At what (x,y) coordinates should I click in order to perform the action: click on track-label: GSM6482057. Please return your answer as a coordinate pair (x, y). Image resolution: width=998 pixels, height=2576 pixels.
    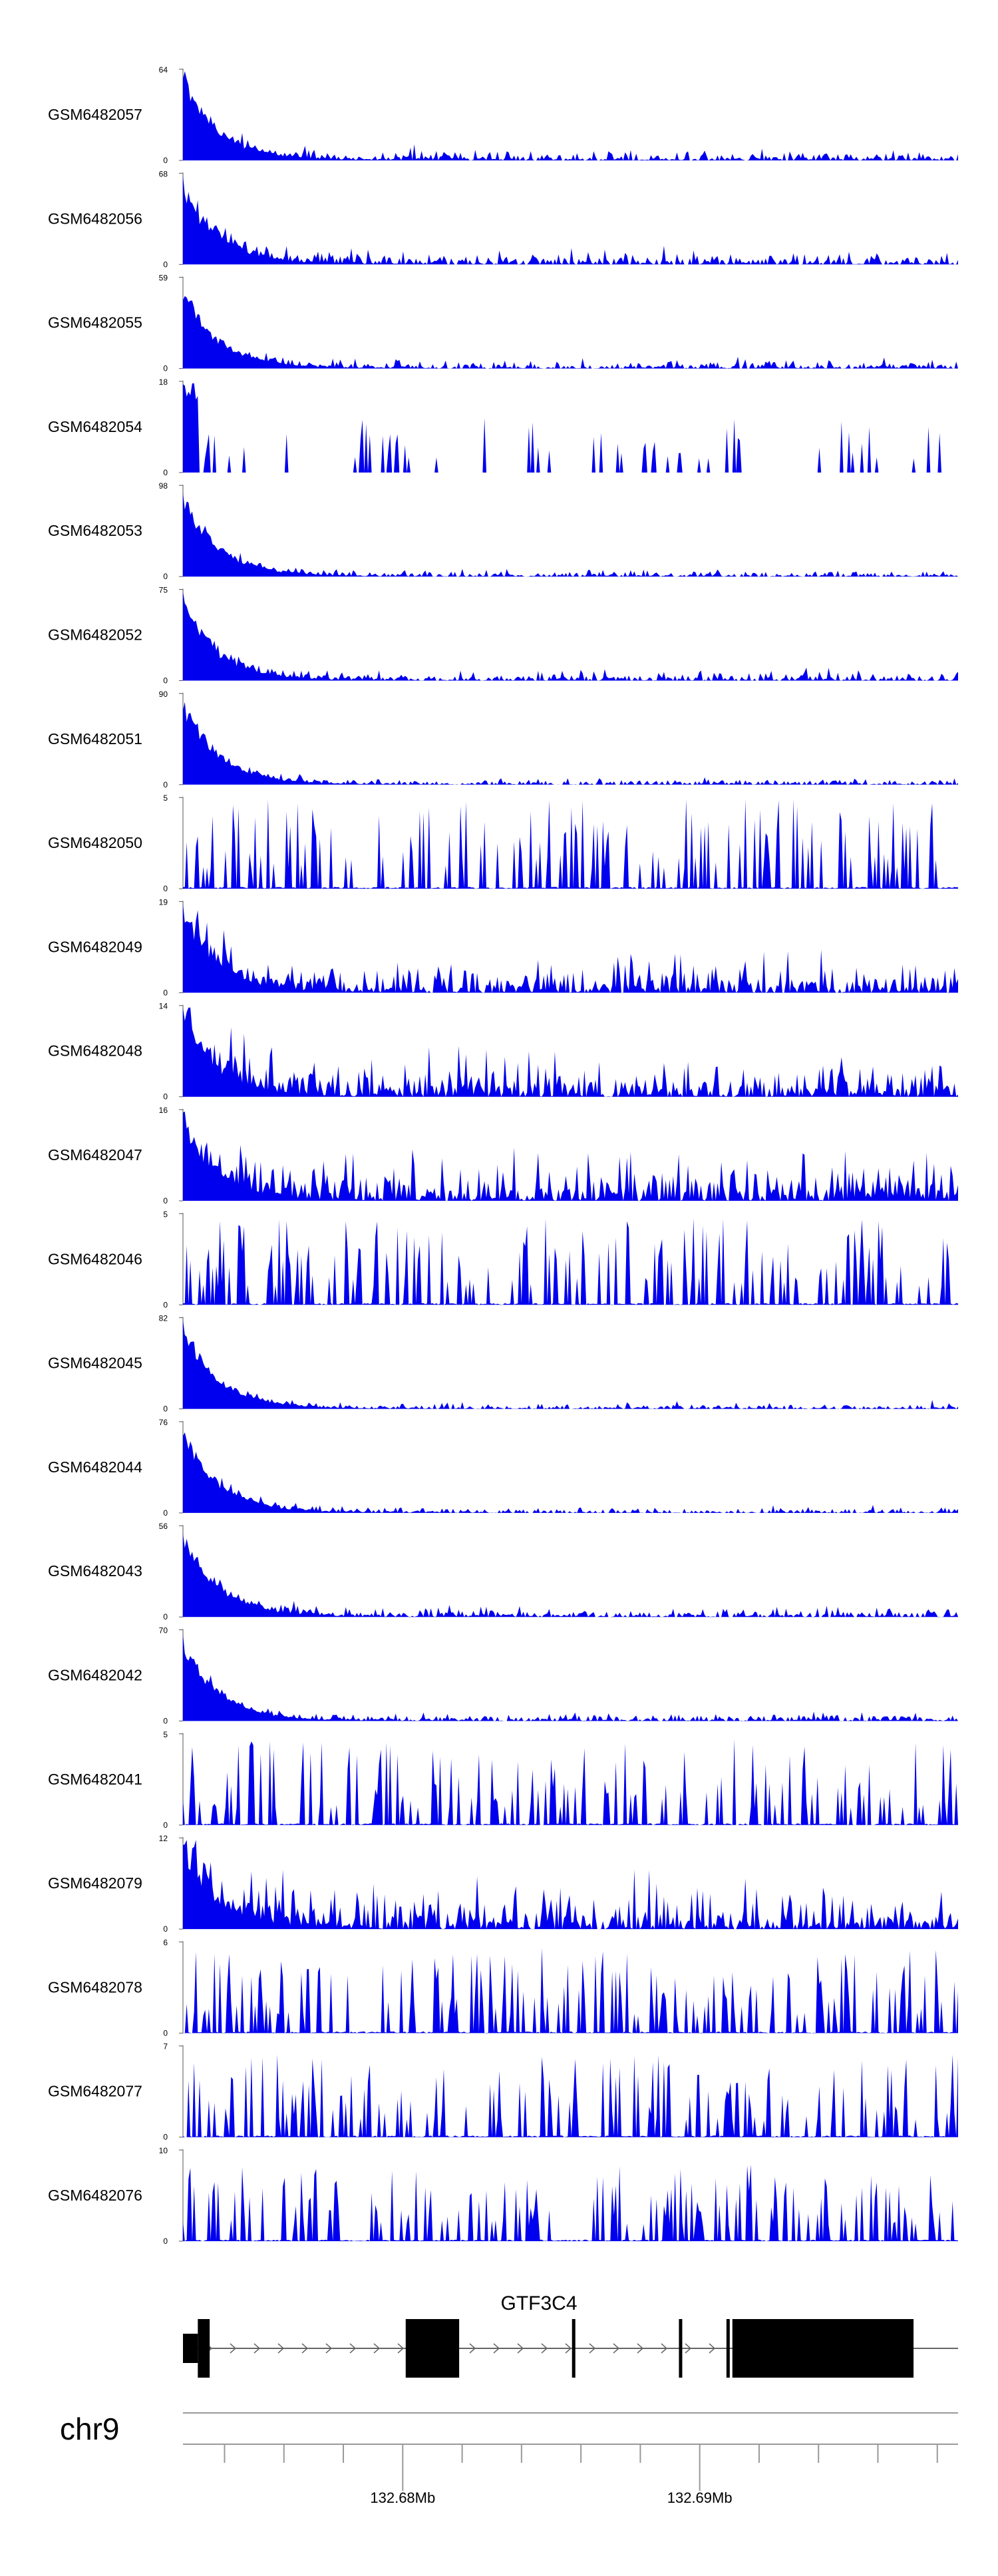
    Looking at the image, I should click on (95, 114).